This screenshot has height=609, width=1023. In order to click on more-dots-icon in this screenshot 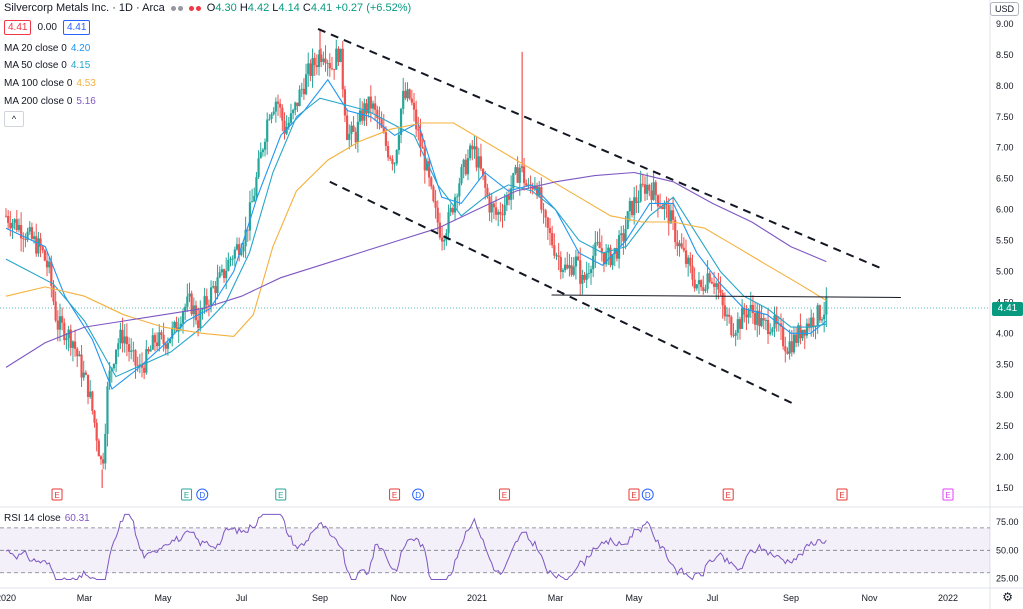, I will do `click(194, 8)`.